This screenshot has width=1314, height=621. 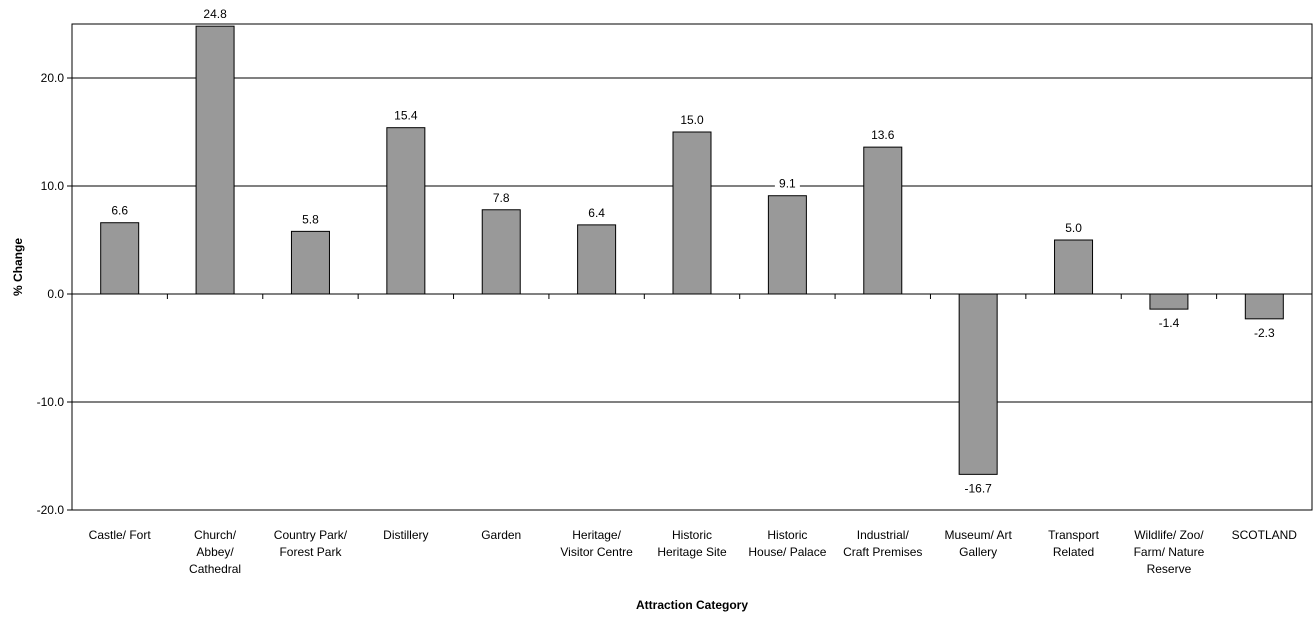 What do you see at coordinates (18, 267) in the screenshot?
I see `y-axis-title: % Change` at bounding box center [18, 267].